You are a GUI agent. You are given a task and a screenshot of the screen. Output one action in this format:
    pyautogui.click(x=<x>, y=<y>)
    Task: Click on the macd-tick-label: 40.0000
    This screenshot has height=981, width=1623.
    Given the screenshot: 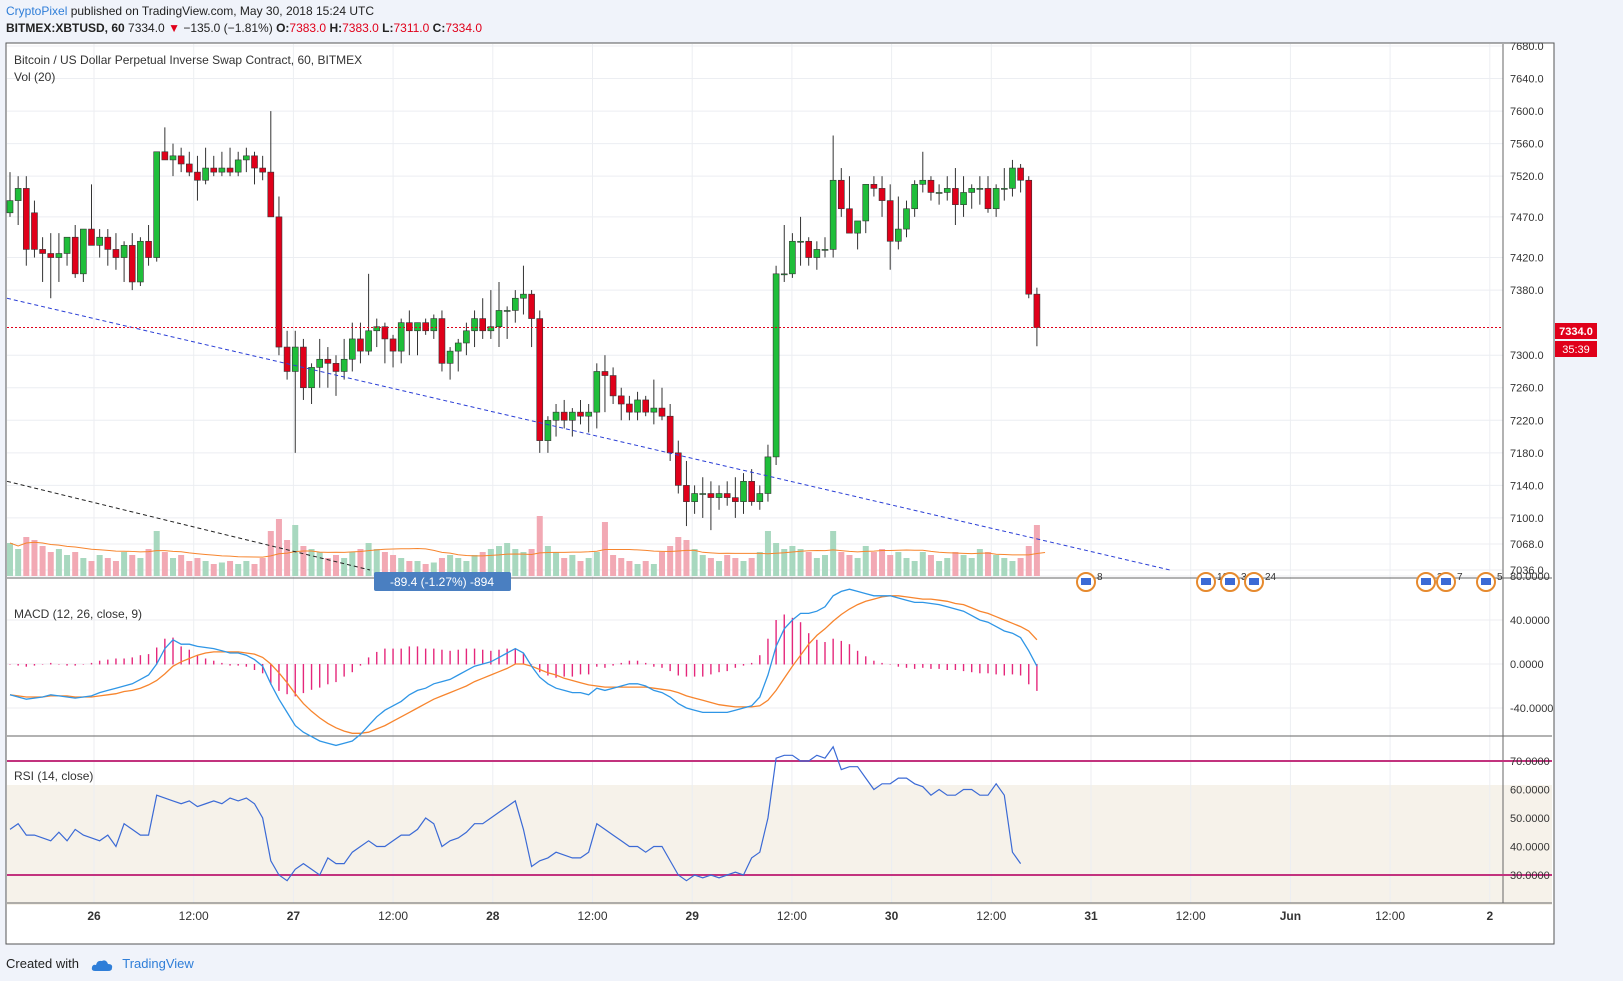 What is the action you would take?
    pyautogui.click(x=1530, y=621)
    